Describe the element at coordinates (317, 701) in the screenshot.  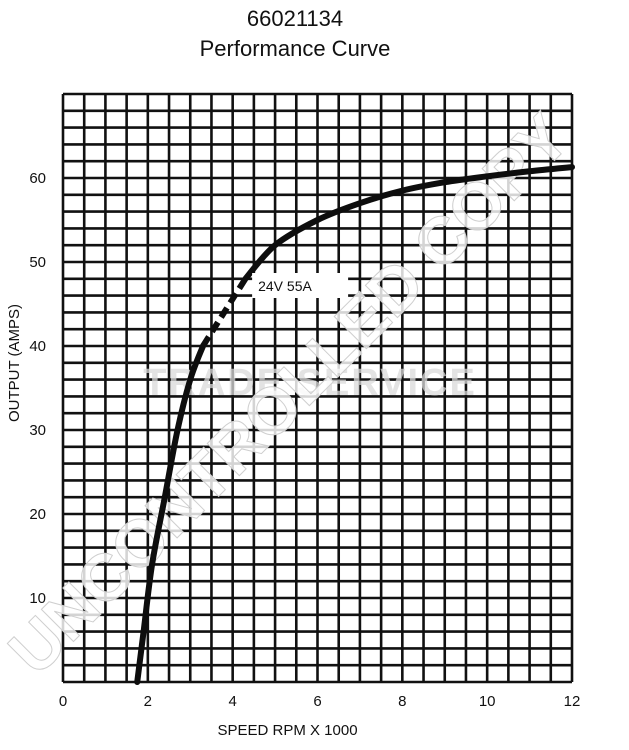
I see `x-tick-label: 6` at that location.